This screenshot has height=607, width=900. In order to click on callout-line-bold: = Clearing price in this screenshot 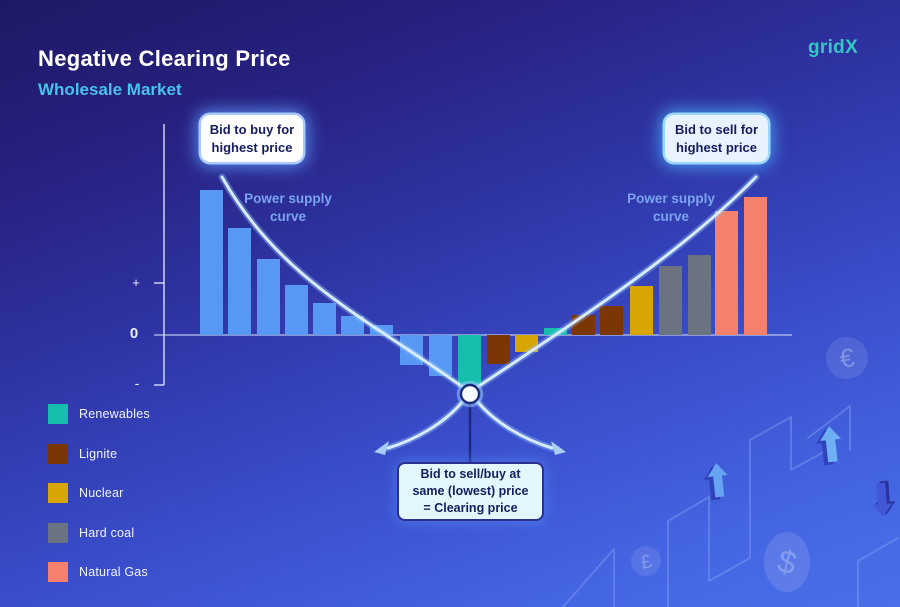, I will do `click(470, 507)`.